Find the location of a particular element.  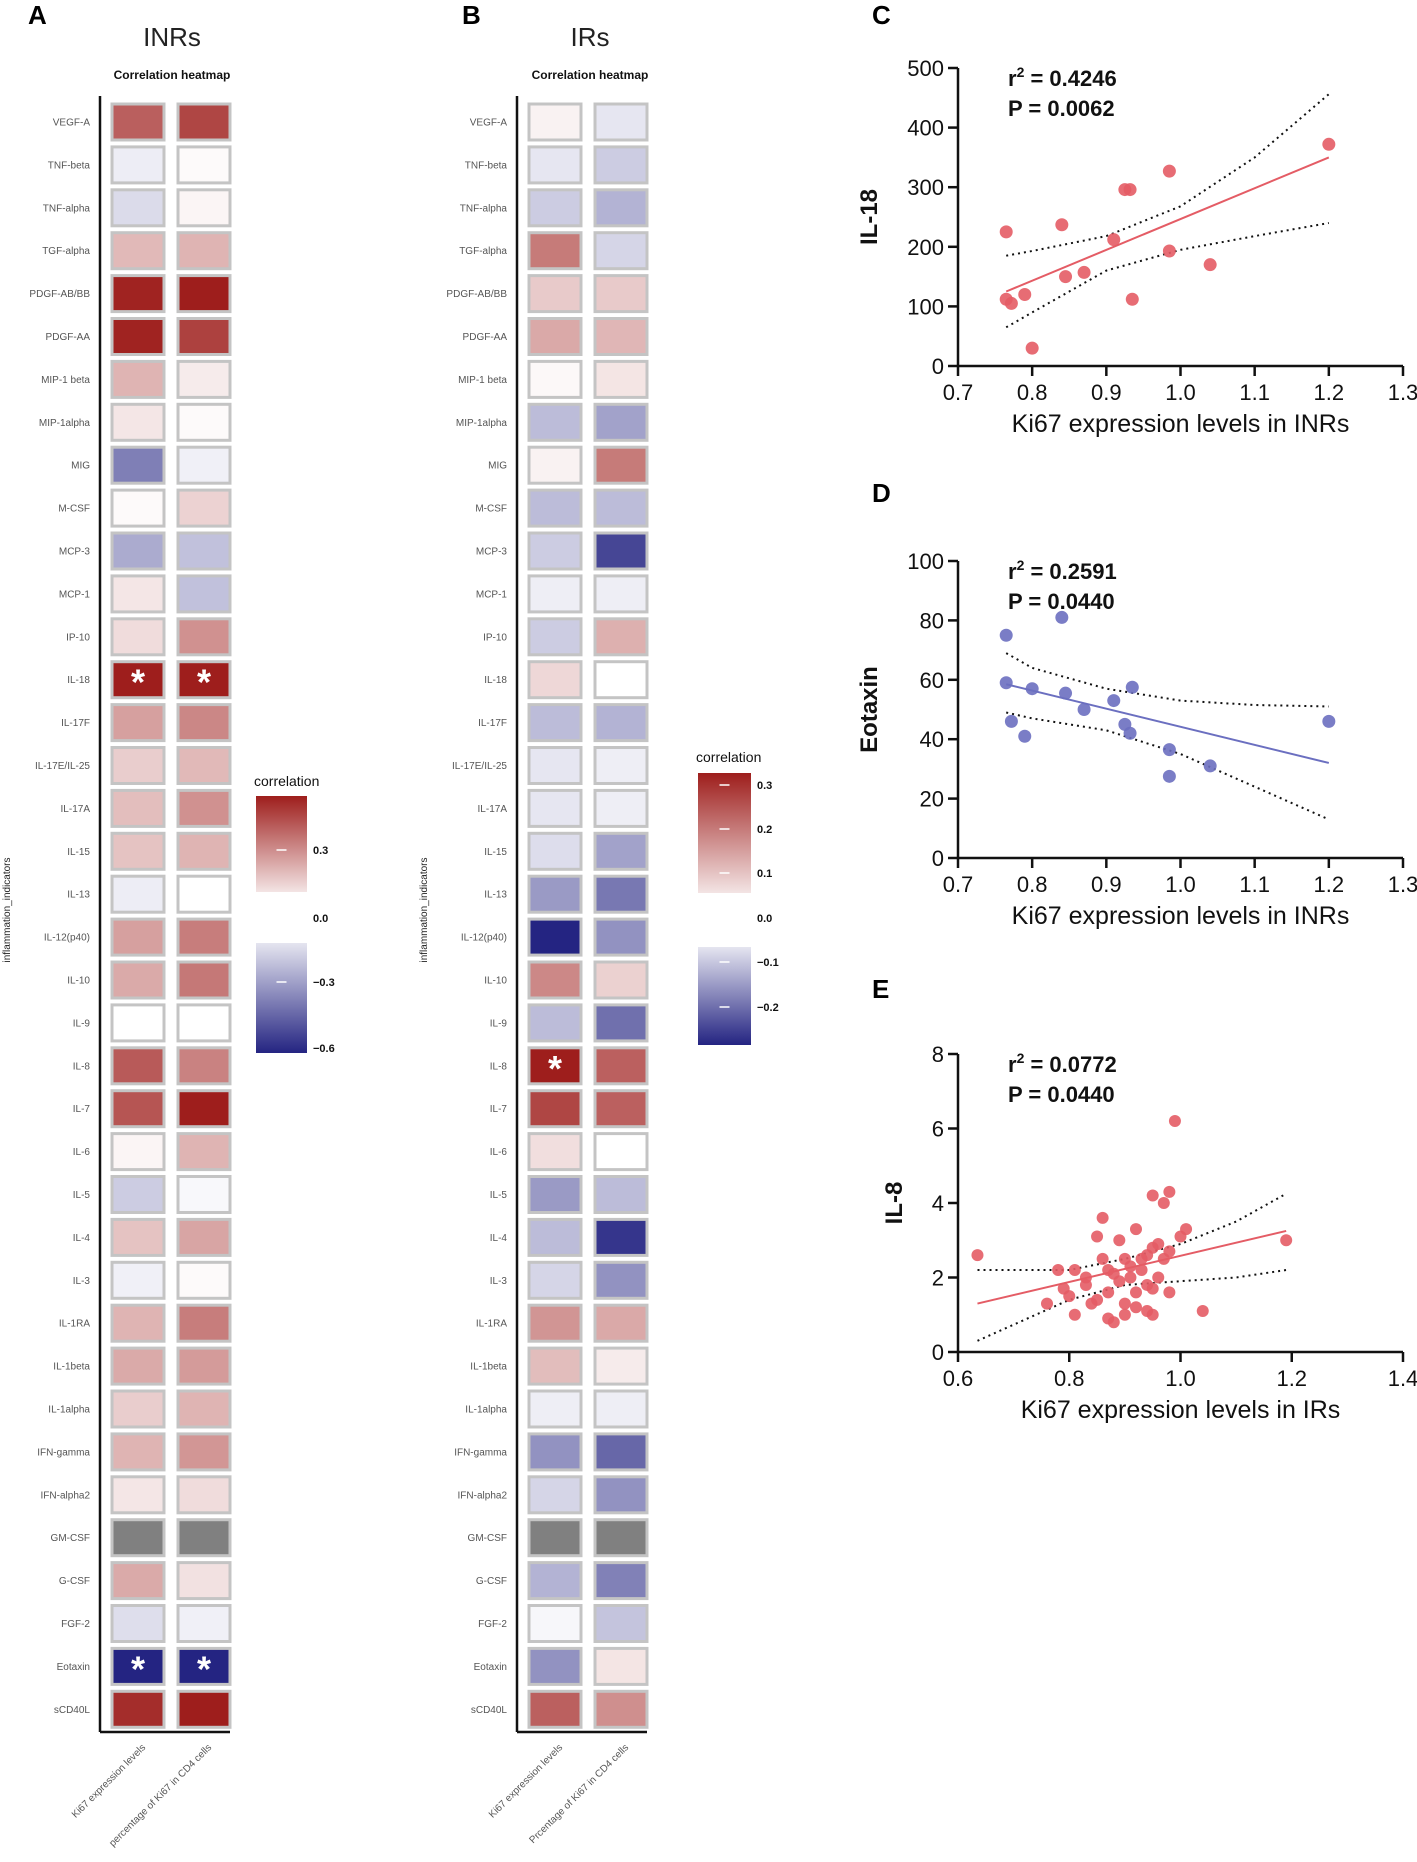

heatmap-row-label-eotaxin: Eotaxin is located at coordinates (73, 1667).